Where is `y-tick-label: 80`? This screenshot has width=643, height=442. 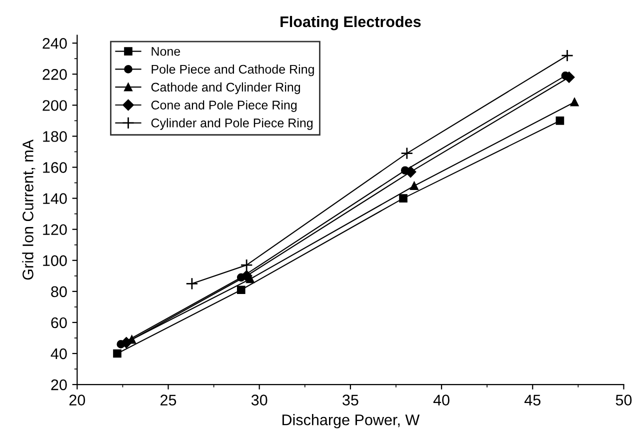
y-tick-label: 80 is located at coordinates (59, 292).